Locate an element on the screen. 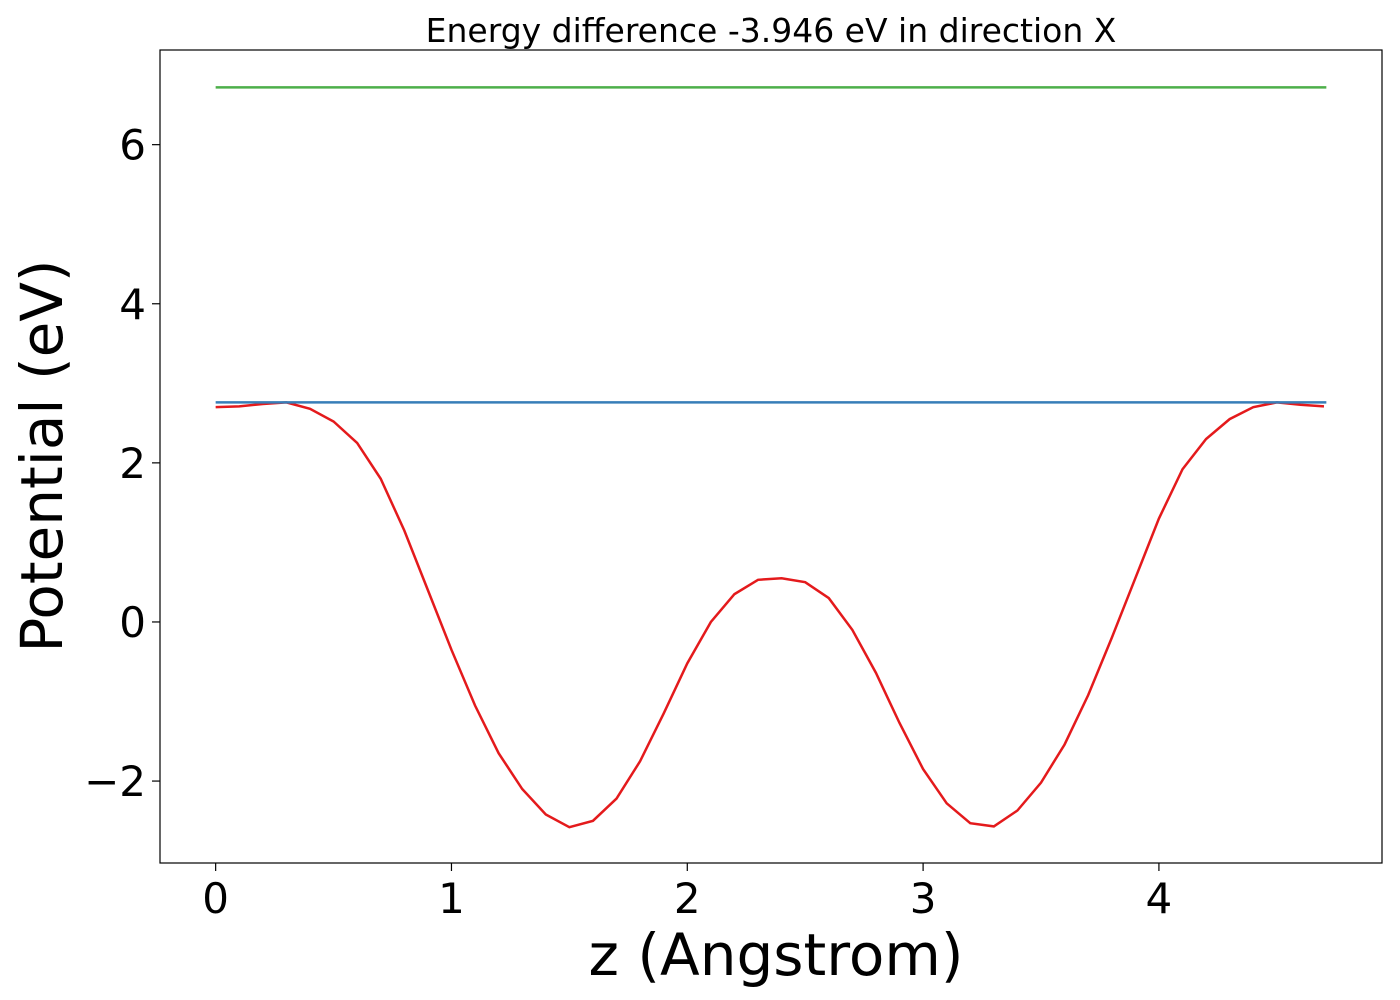  x-tick-label: 0 is located at coordinates (215, 898).